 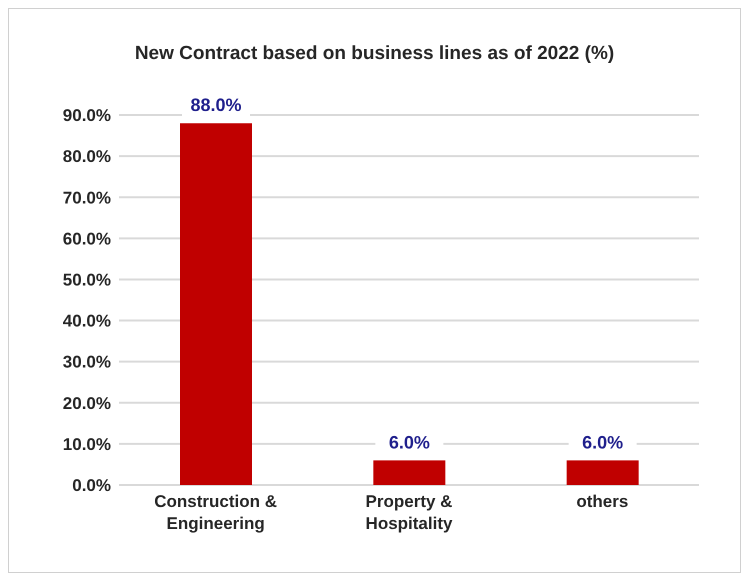 What do you see at coordinates (86, 362) in the screenshot?
I see `y-tick-label: 30.0%` at bounding box center [86, 362].